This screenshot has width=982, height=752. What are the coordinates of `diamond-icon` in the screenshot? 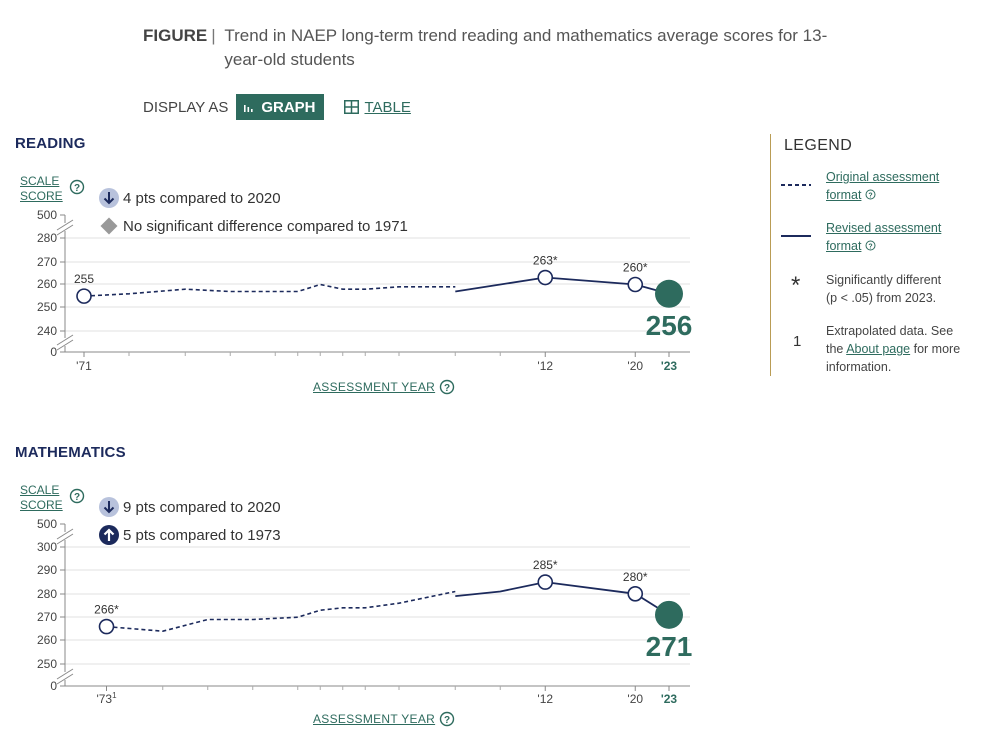 It's located at (109, 226).